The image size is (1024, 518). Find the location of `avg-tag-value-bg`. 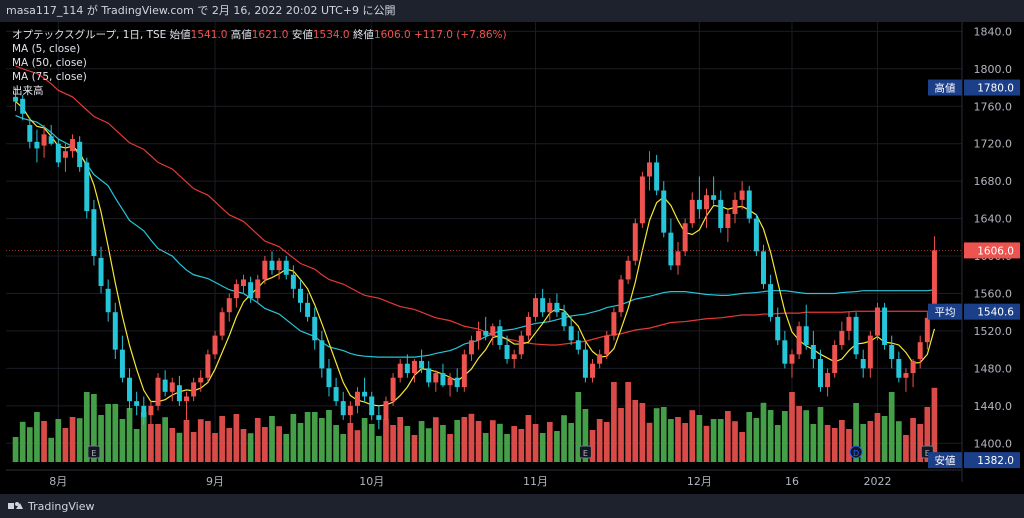

avg-tag-value-bg is located at coordinates (992, 311).